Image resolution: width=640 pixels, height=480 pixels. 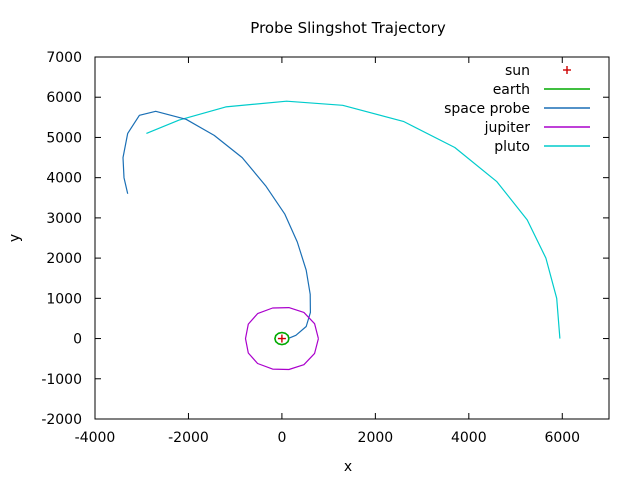 What do you see at coordinates (517, 71) in the screenshot?
I see `legend-label-sun: sun` at bounding box center [517, 71].